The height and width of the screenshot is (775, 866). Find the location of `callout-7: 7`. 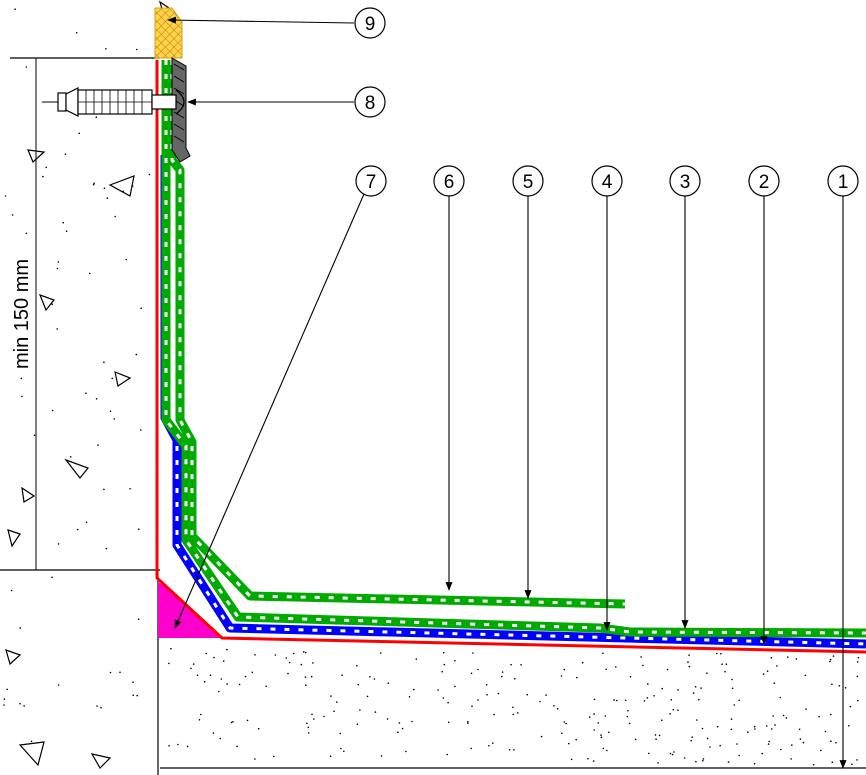

callout-7: 7 is located at coordinates (371, 181).